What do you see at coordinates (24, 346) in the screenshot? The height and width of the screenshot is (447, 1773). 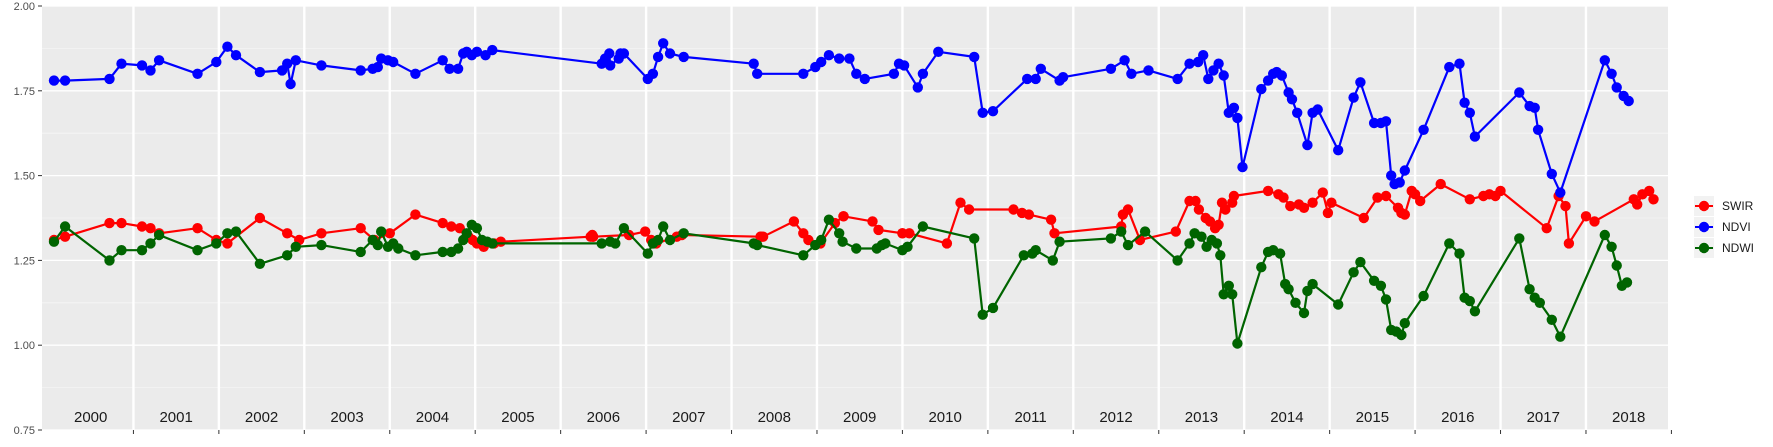 I see `y-tick-label: 1.00` at bounding box center [24, 346].